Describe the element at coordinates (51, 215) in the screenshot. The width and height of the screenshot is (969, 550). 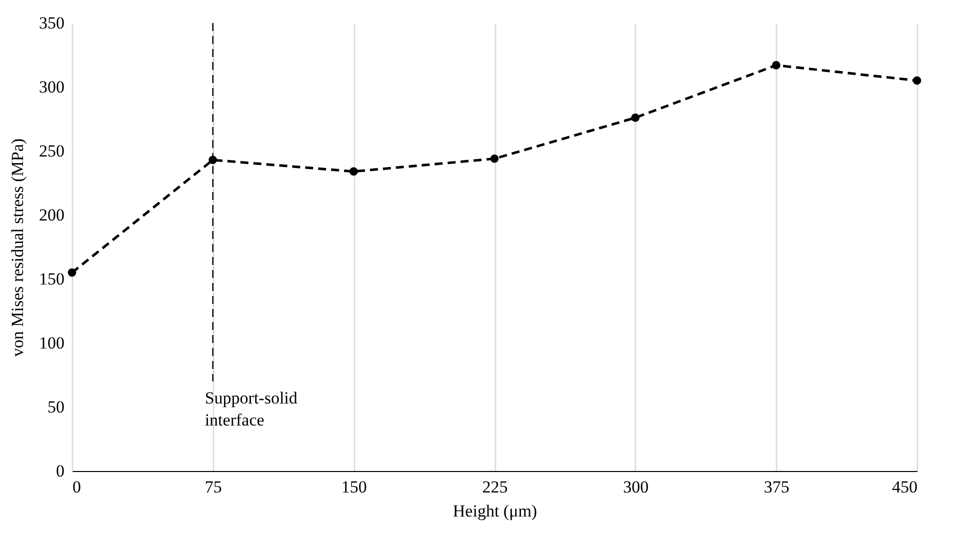
I see `y-tick-label: 200` at that location.